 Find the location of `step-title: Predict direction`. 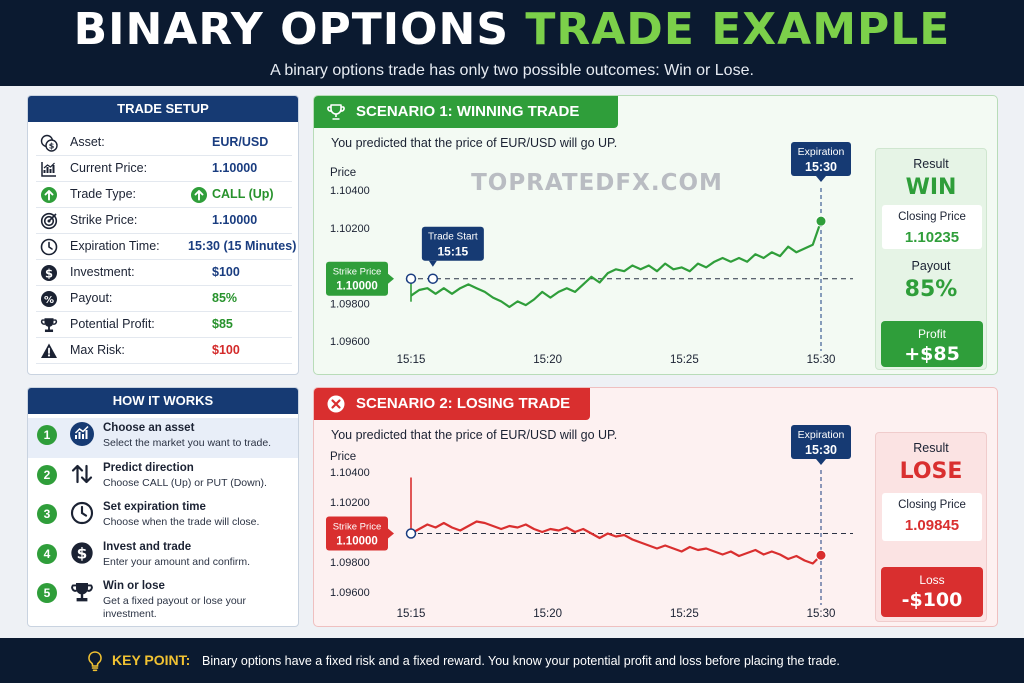

step-title: Predict direction is located at coordinates (148, 467).